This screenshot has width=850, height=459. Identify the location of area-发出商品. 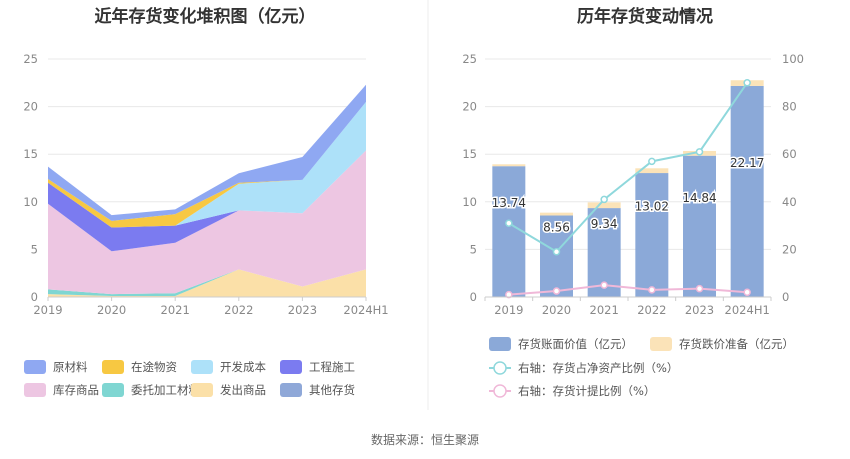
(207, 283).